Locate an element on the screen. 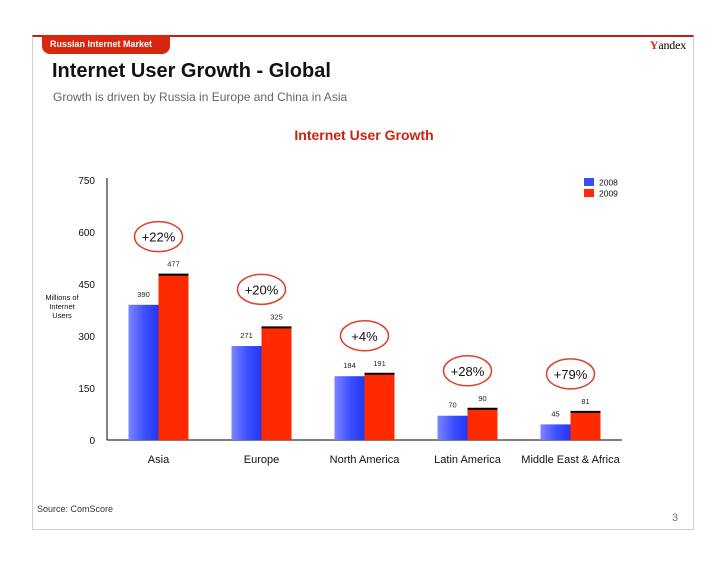 The image size is (728, 563). legend-label-2009: 2009 is located at coordinates (608, 194).